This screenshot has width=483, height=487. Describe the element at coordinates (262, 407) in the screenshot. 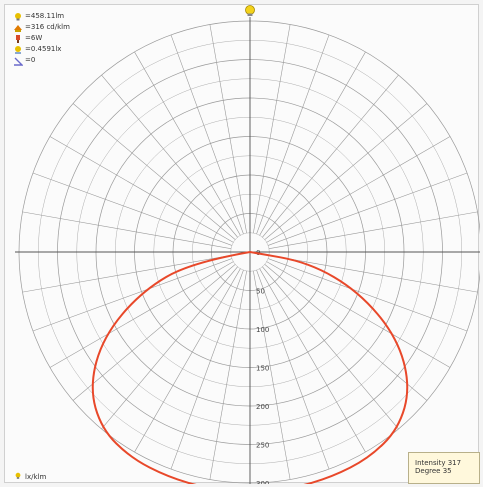

I see `radial-tick-label-200: 200` at that location.